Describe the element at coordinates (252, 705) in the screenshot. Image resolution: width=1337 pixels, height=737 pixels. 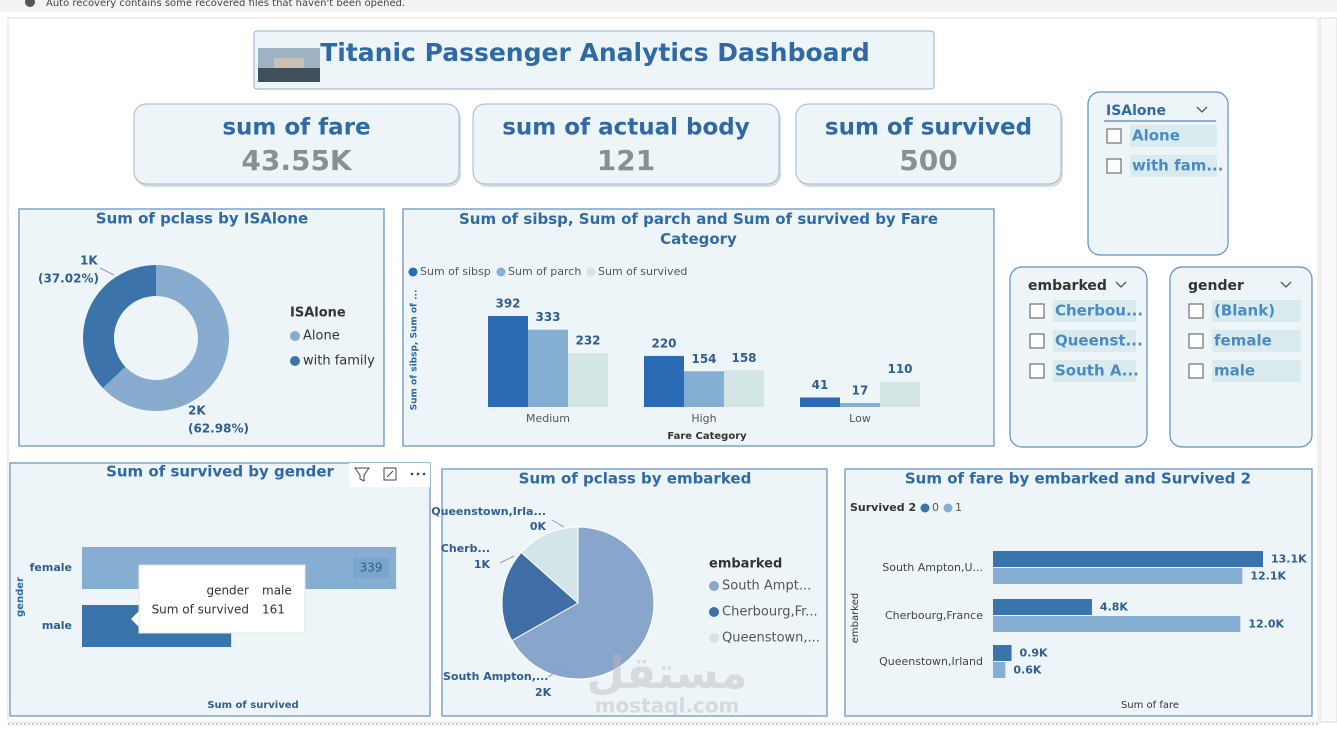
I see `x-axis-label: Sum of survived` at that location.